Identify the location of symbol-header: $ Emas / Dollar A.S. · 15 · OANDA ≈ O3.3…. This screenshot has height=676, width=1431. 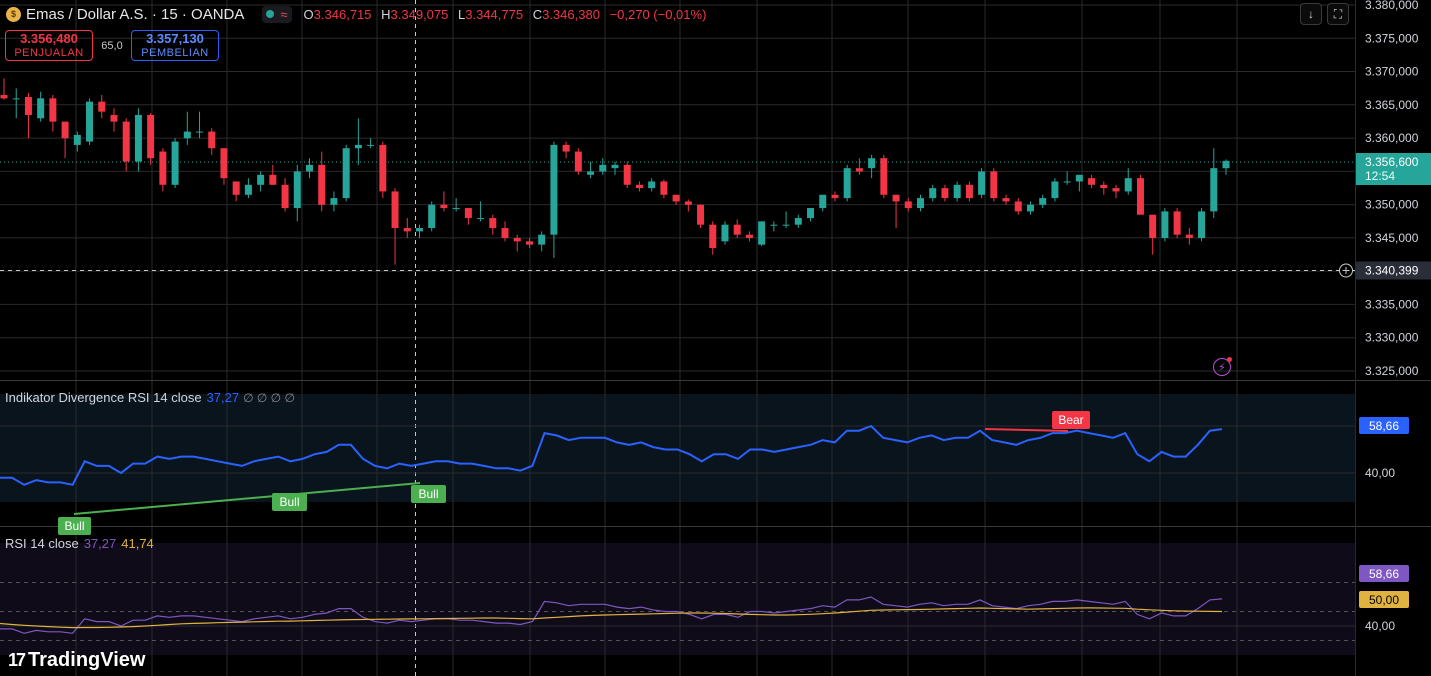
(359, 14).